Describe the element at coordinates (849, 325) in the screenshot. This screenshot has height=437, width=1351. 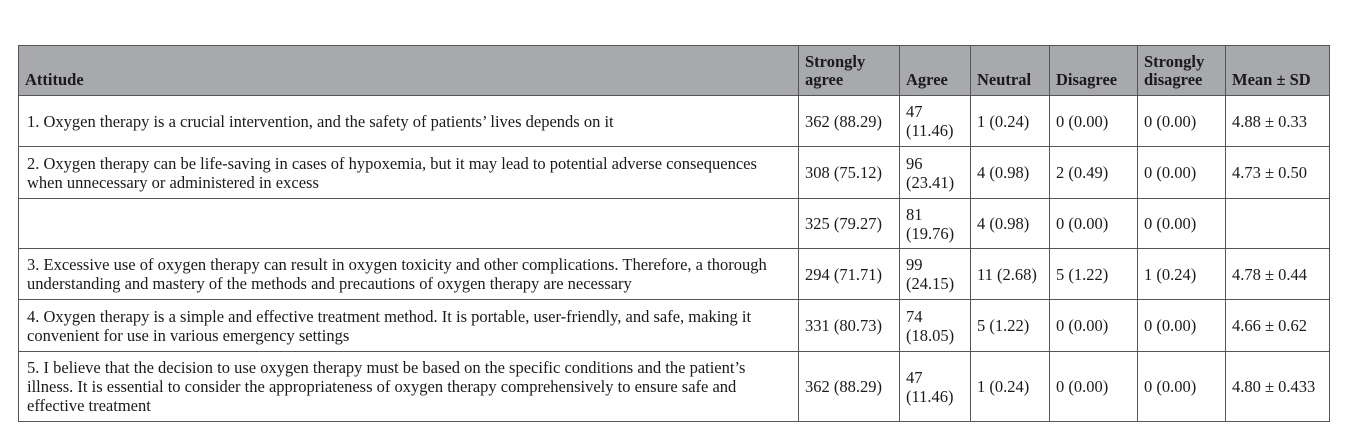
I see `cell-strongly-agree: 331 (80.73)` at that location.